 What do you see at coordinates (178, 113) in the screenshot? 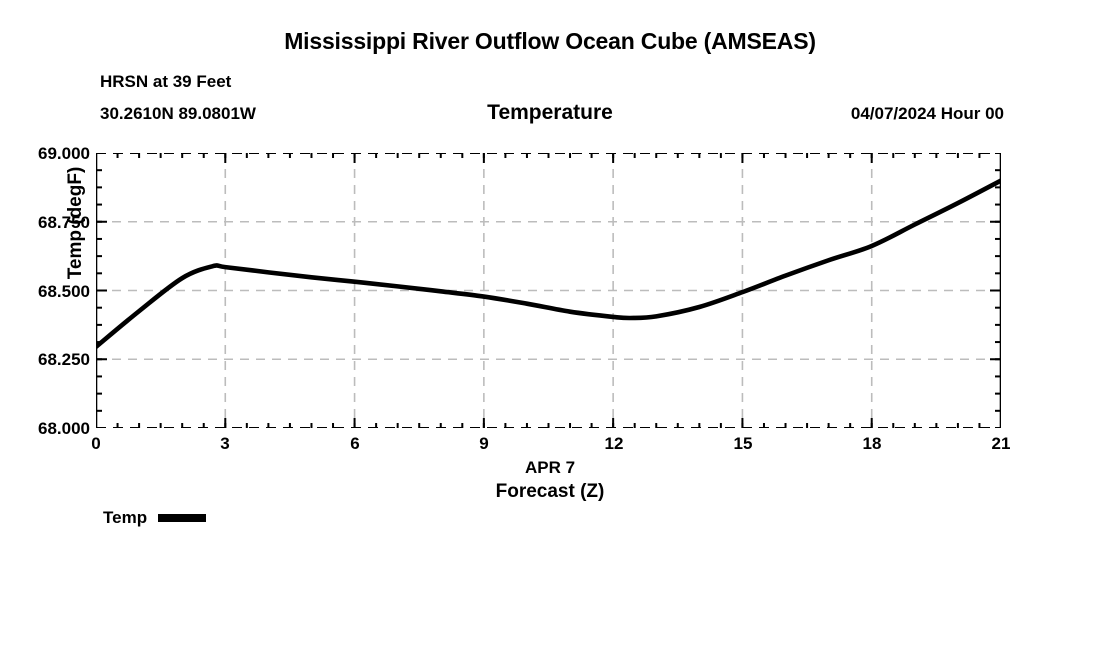
I see `station-coordinates-label: 30.2610N 89.0801W` at bounding box center [178, 113].